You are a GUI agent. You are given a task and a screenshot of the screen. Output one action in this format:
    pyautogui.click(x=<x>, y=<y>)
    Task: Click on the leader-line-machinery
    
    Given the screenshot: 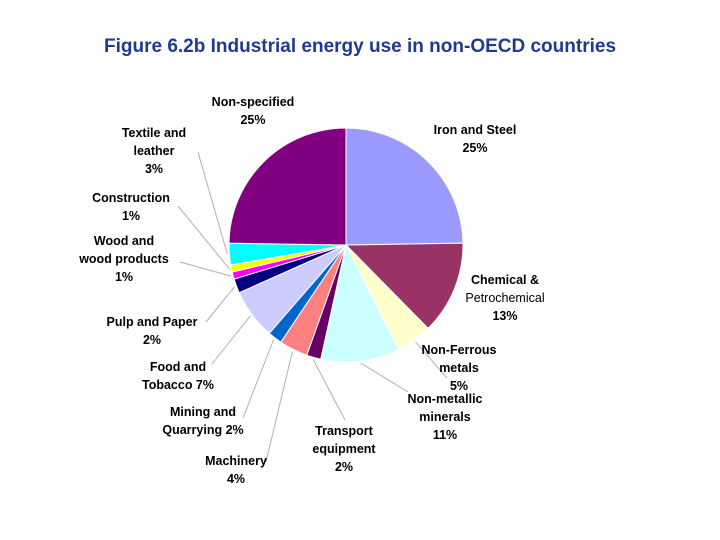 What is the action you would take?
    pyautogui.click(x=279, y=407)
    